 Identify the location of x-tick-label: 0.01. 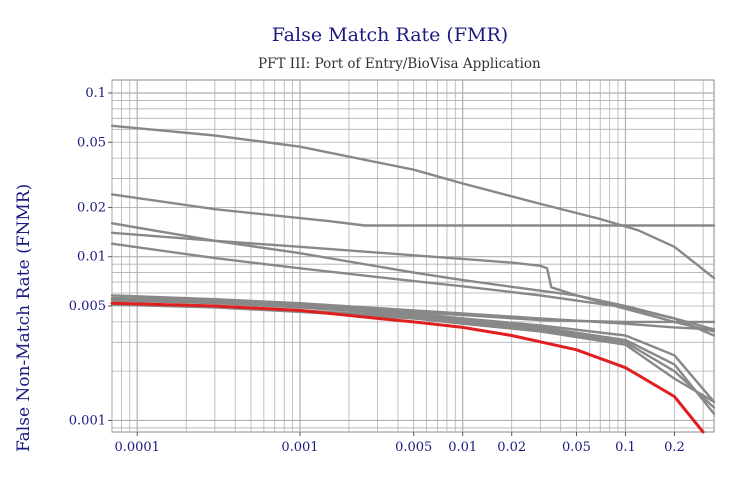
(462, 447).